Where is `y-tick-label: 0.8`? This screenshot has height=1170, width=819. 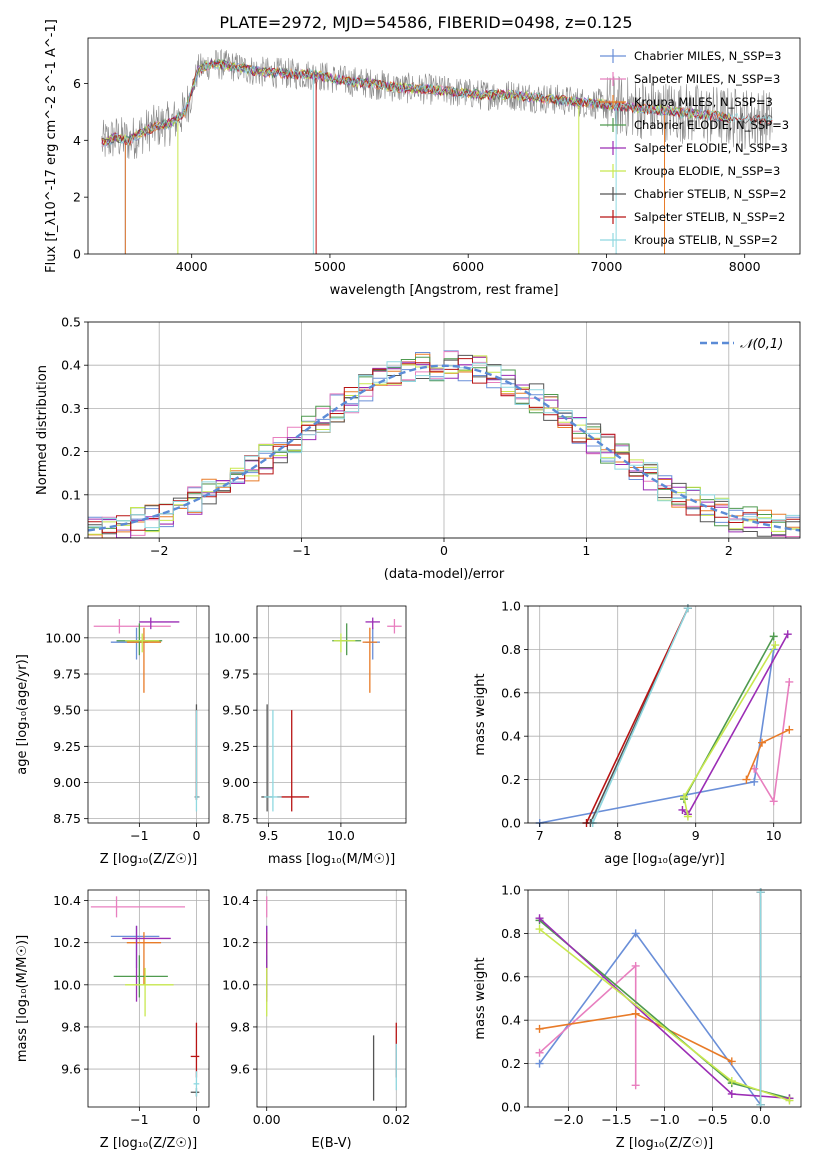
y-tick-label: 0.8 is located at coordinates (511, 933).